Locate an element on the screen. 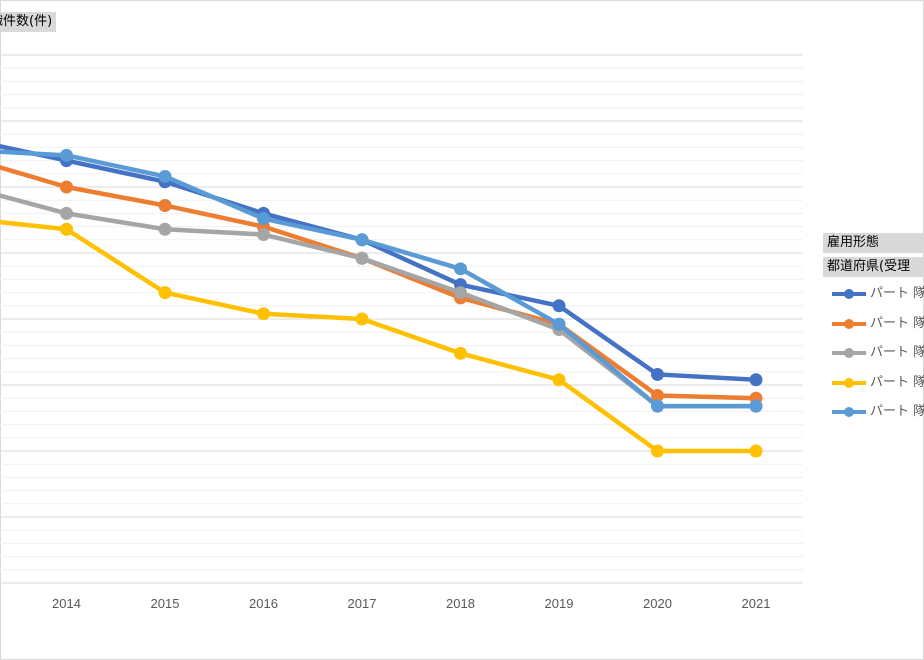 This screenshot has width=924, height=660. x-tick-label: 2019 is located at coordinates (559, 603).